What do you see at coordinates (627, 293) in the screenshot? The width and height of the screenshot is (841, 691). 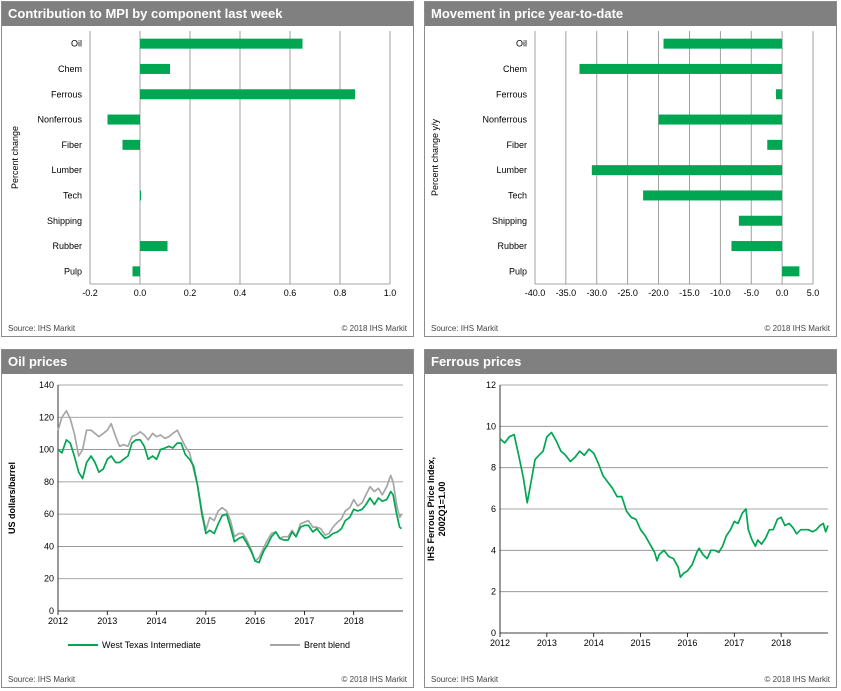 I see `x-tick-label: -25.0` at bounding box center [627, 293].